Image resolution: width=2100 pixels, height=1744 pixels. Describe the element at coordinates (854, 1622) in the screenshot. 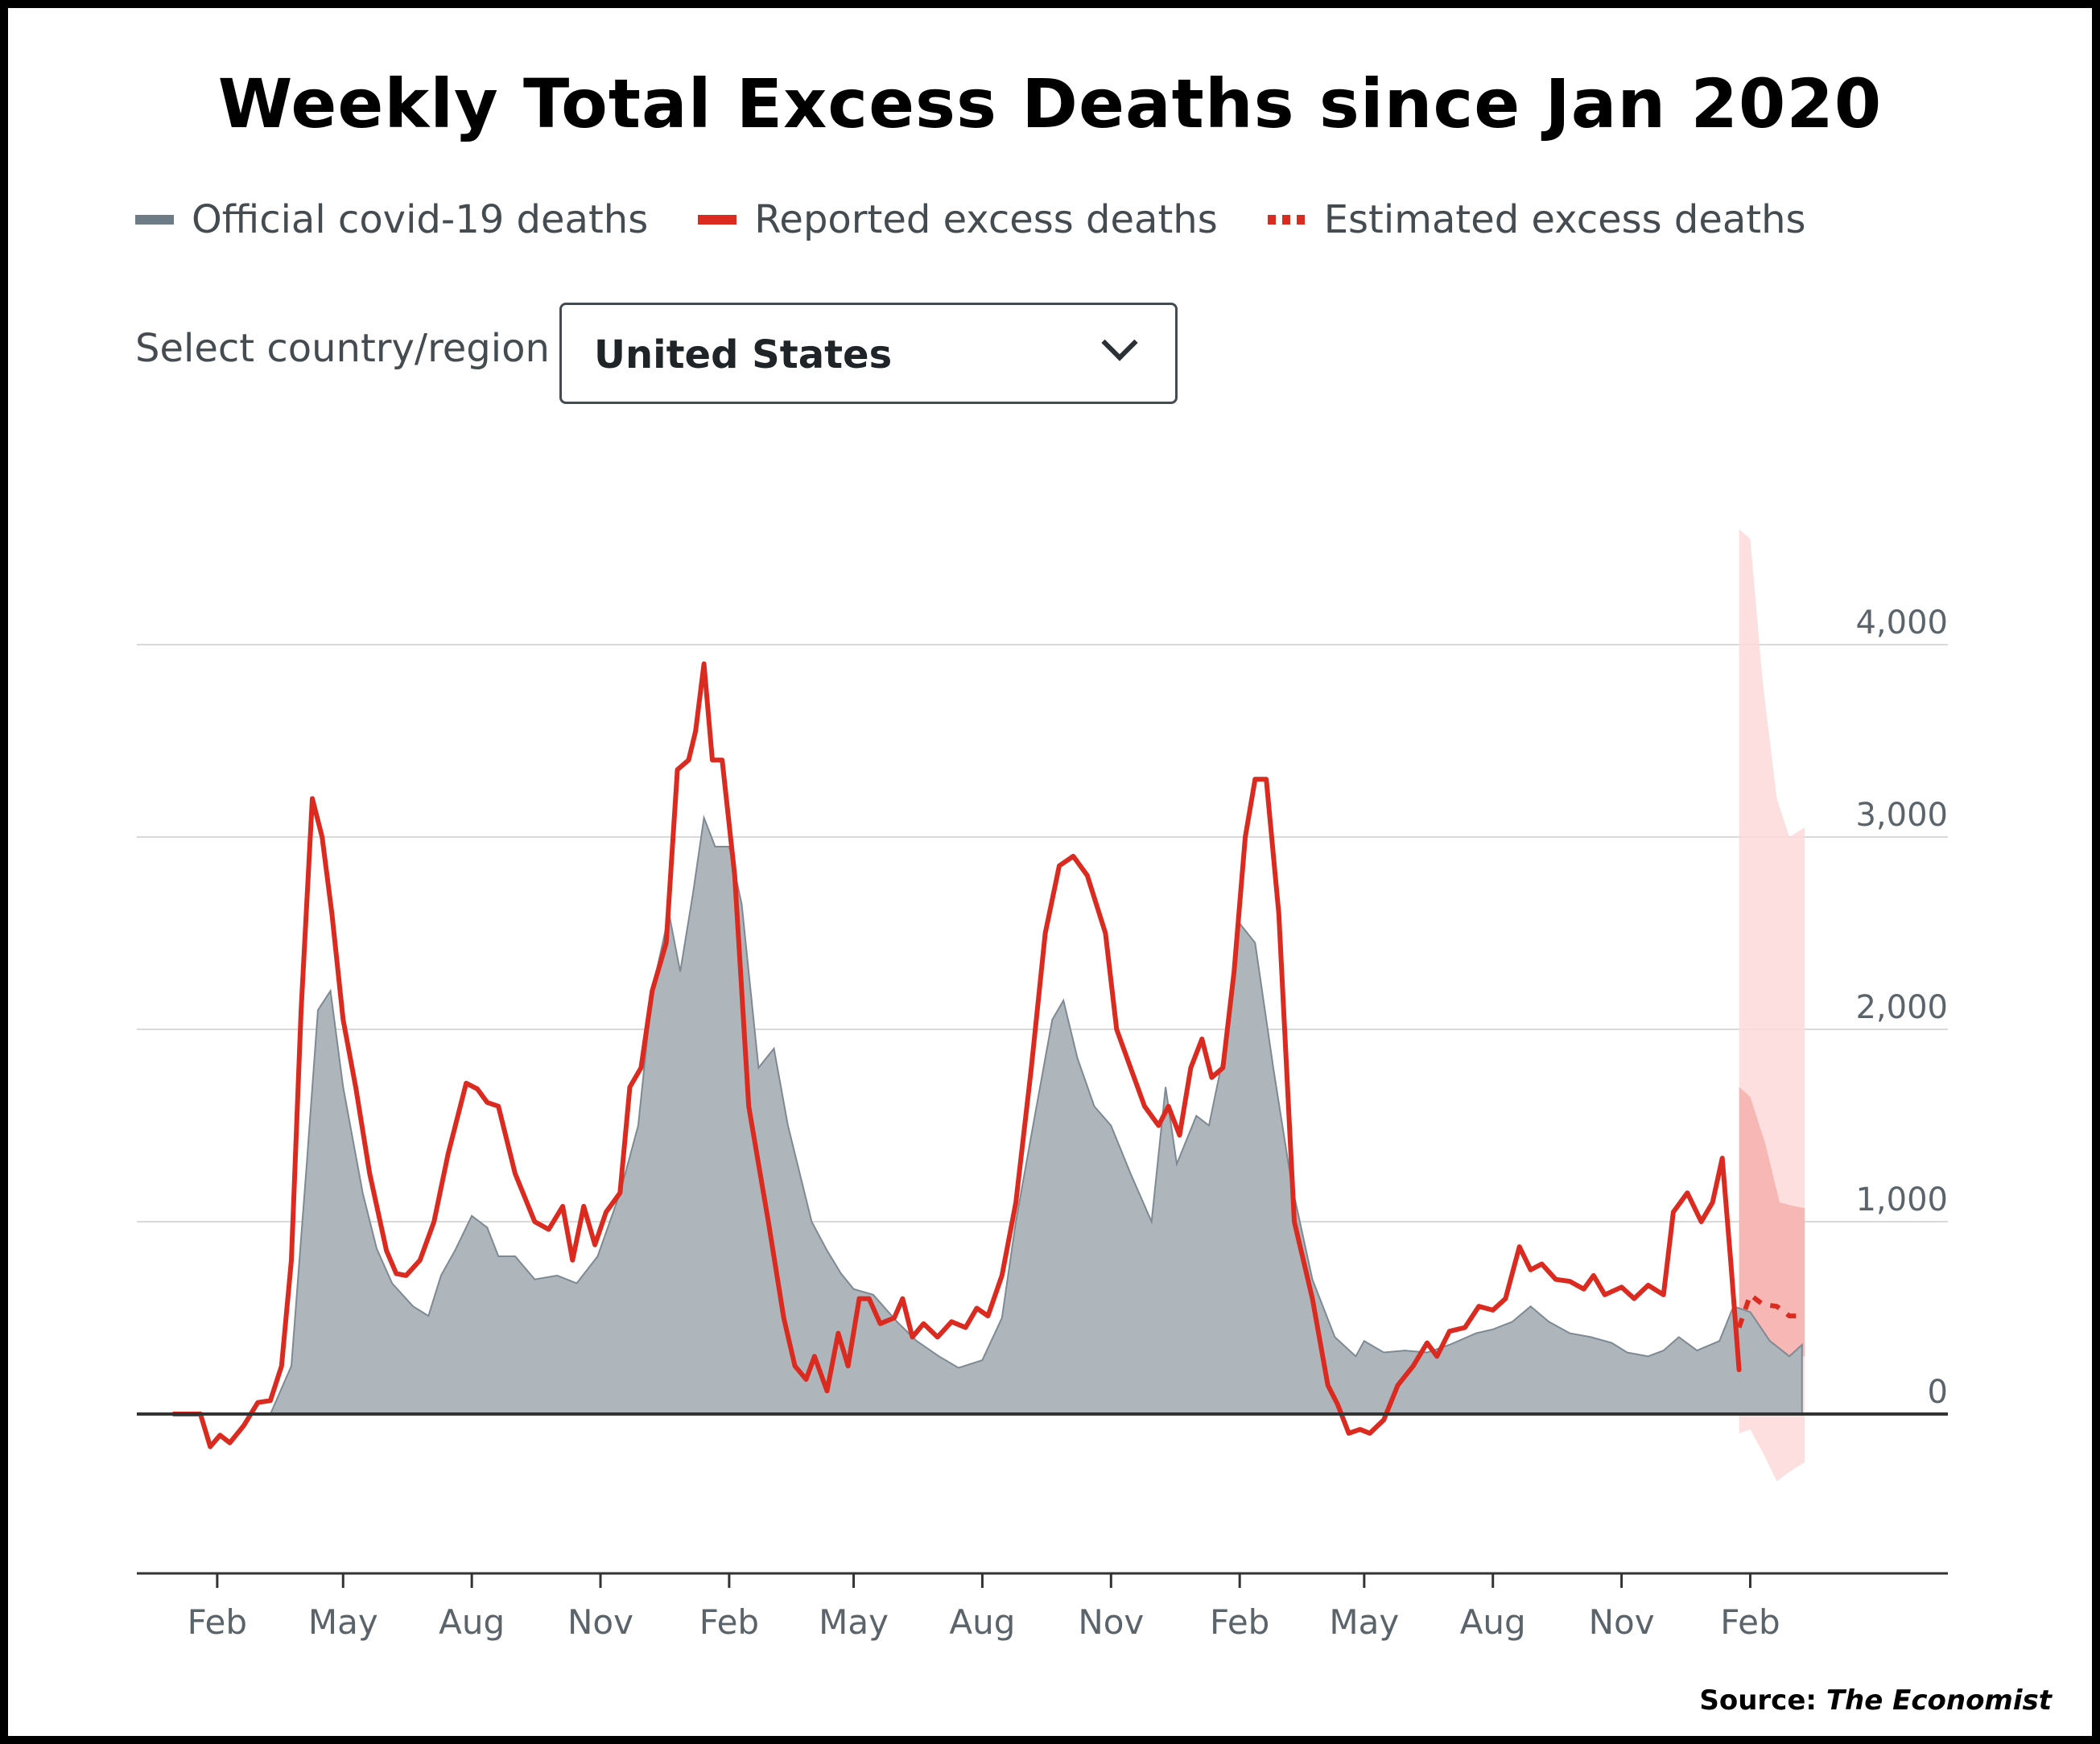

I see `x-tick-label-5: May` at that location.